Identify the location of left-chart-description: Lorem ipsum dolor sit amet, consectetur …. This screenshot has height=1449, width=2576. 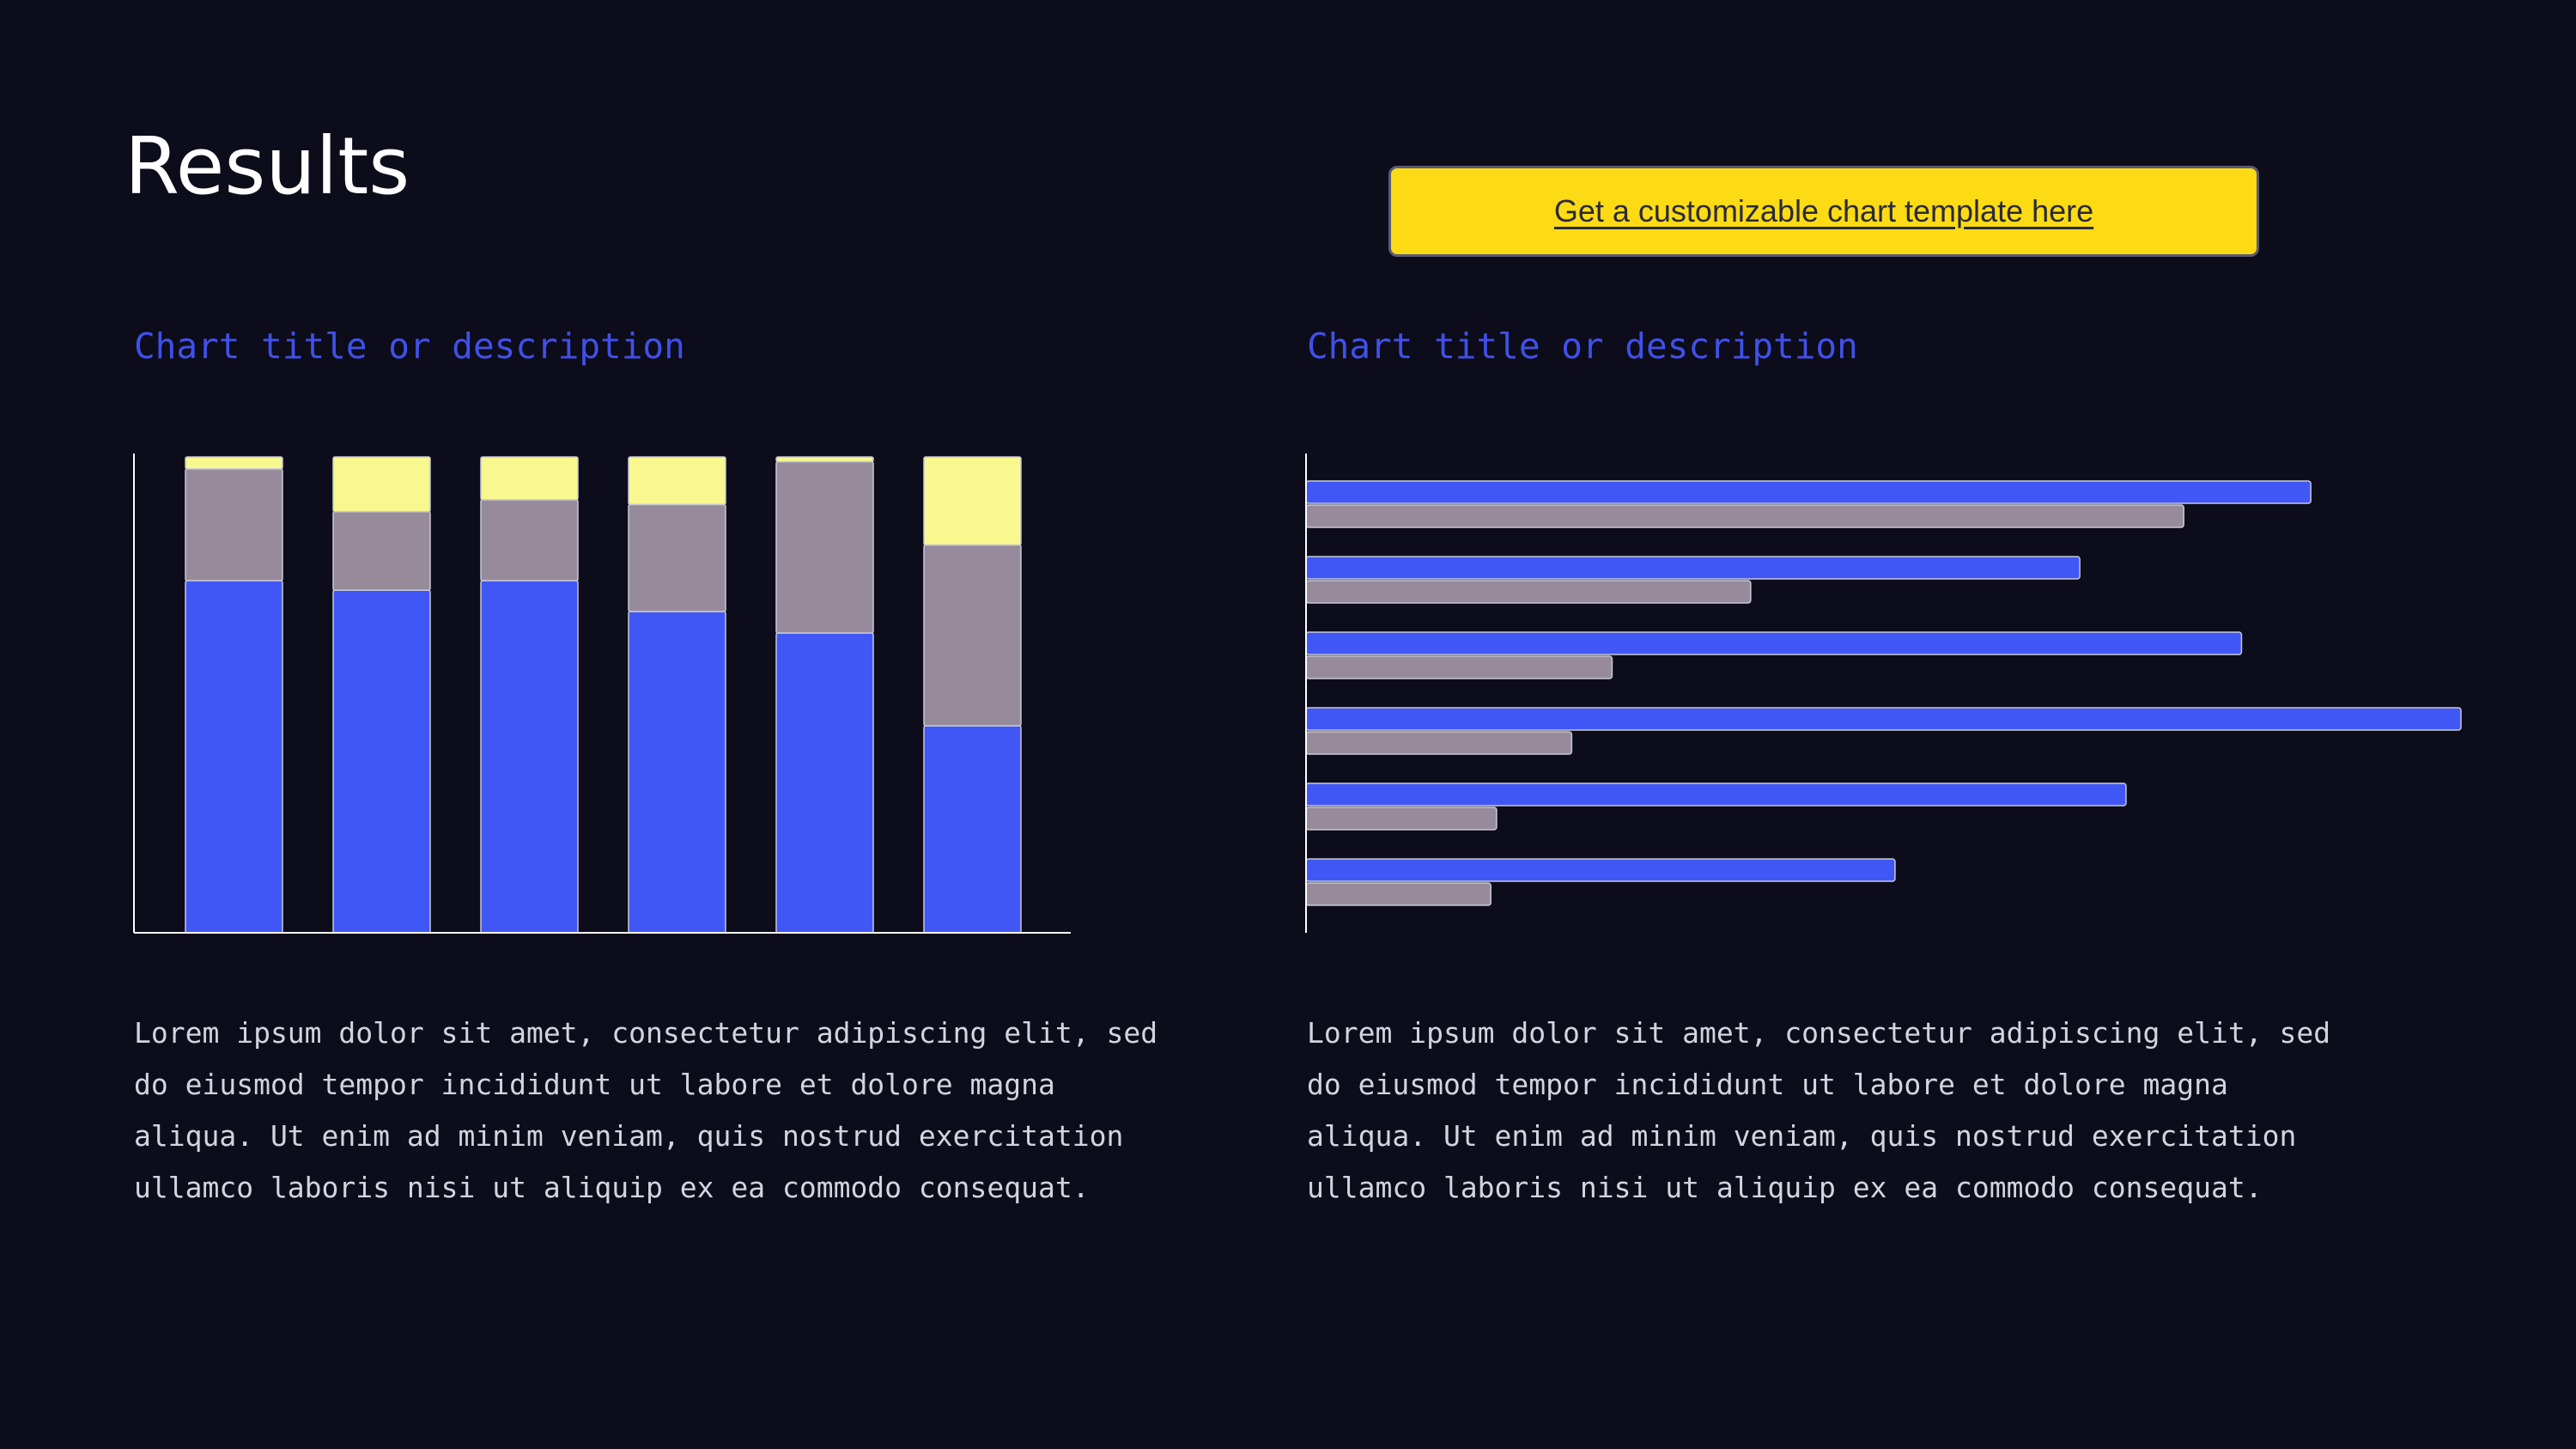
(646, 1110).